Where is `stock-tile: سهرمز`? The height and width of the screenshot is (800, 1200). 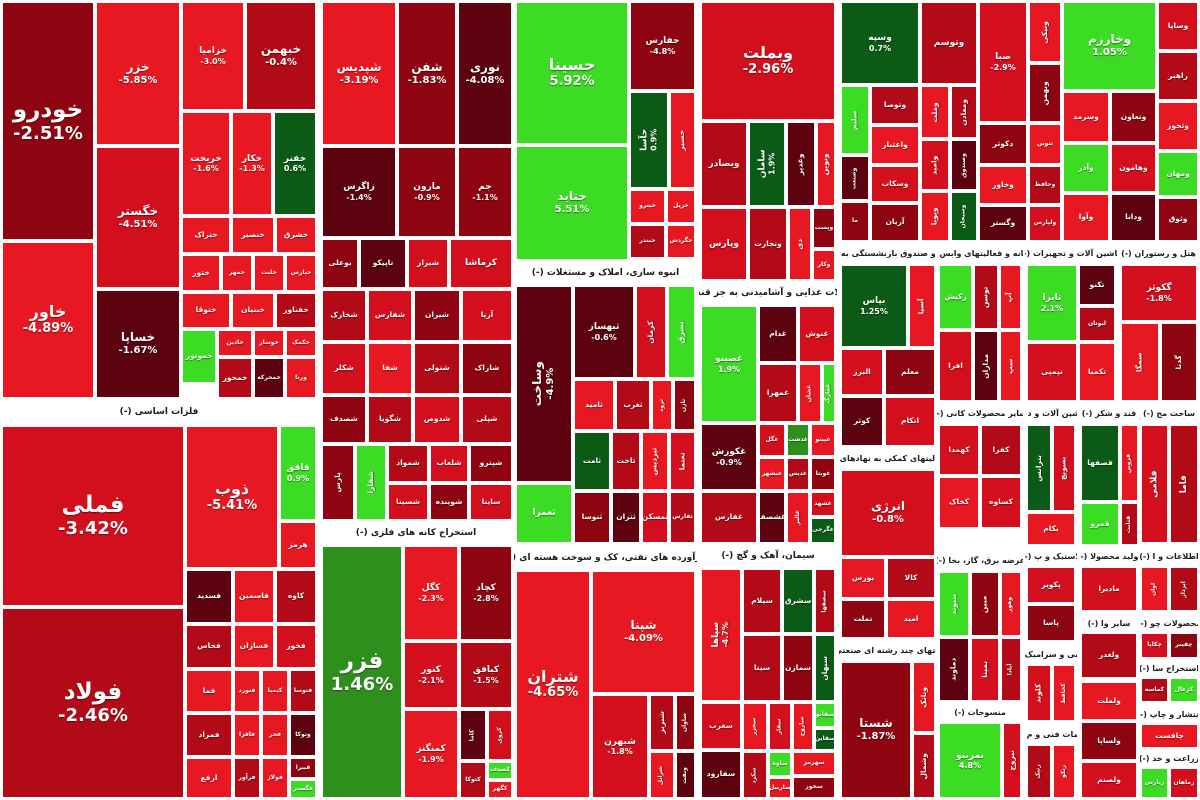 stock-tile: سهرمز is located at coordinates (814, 763).